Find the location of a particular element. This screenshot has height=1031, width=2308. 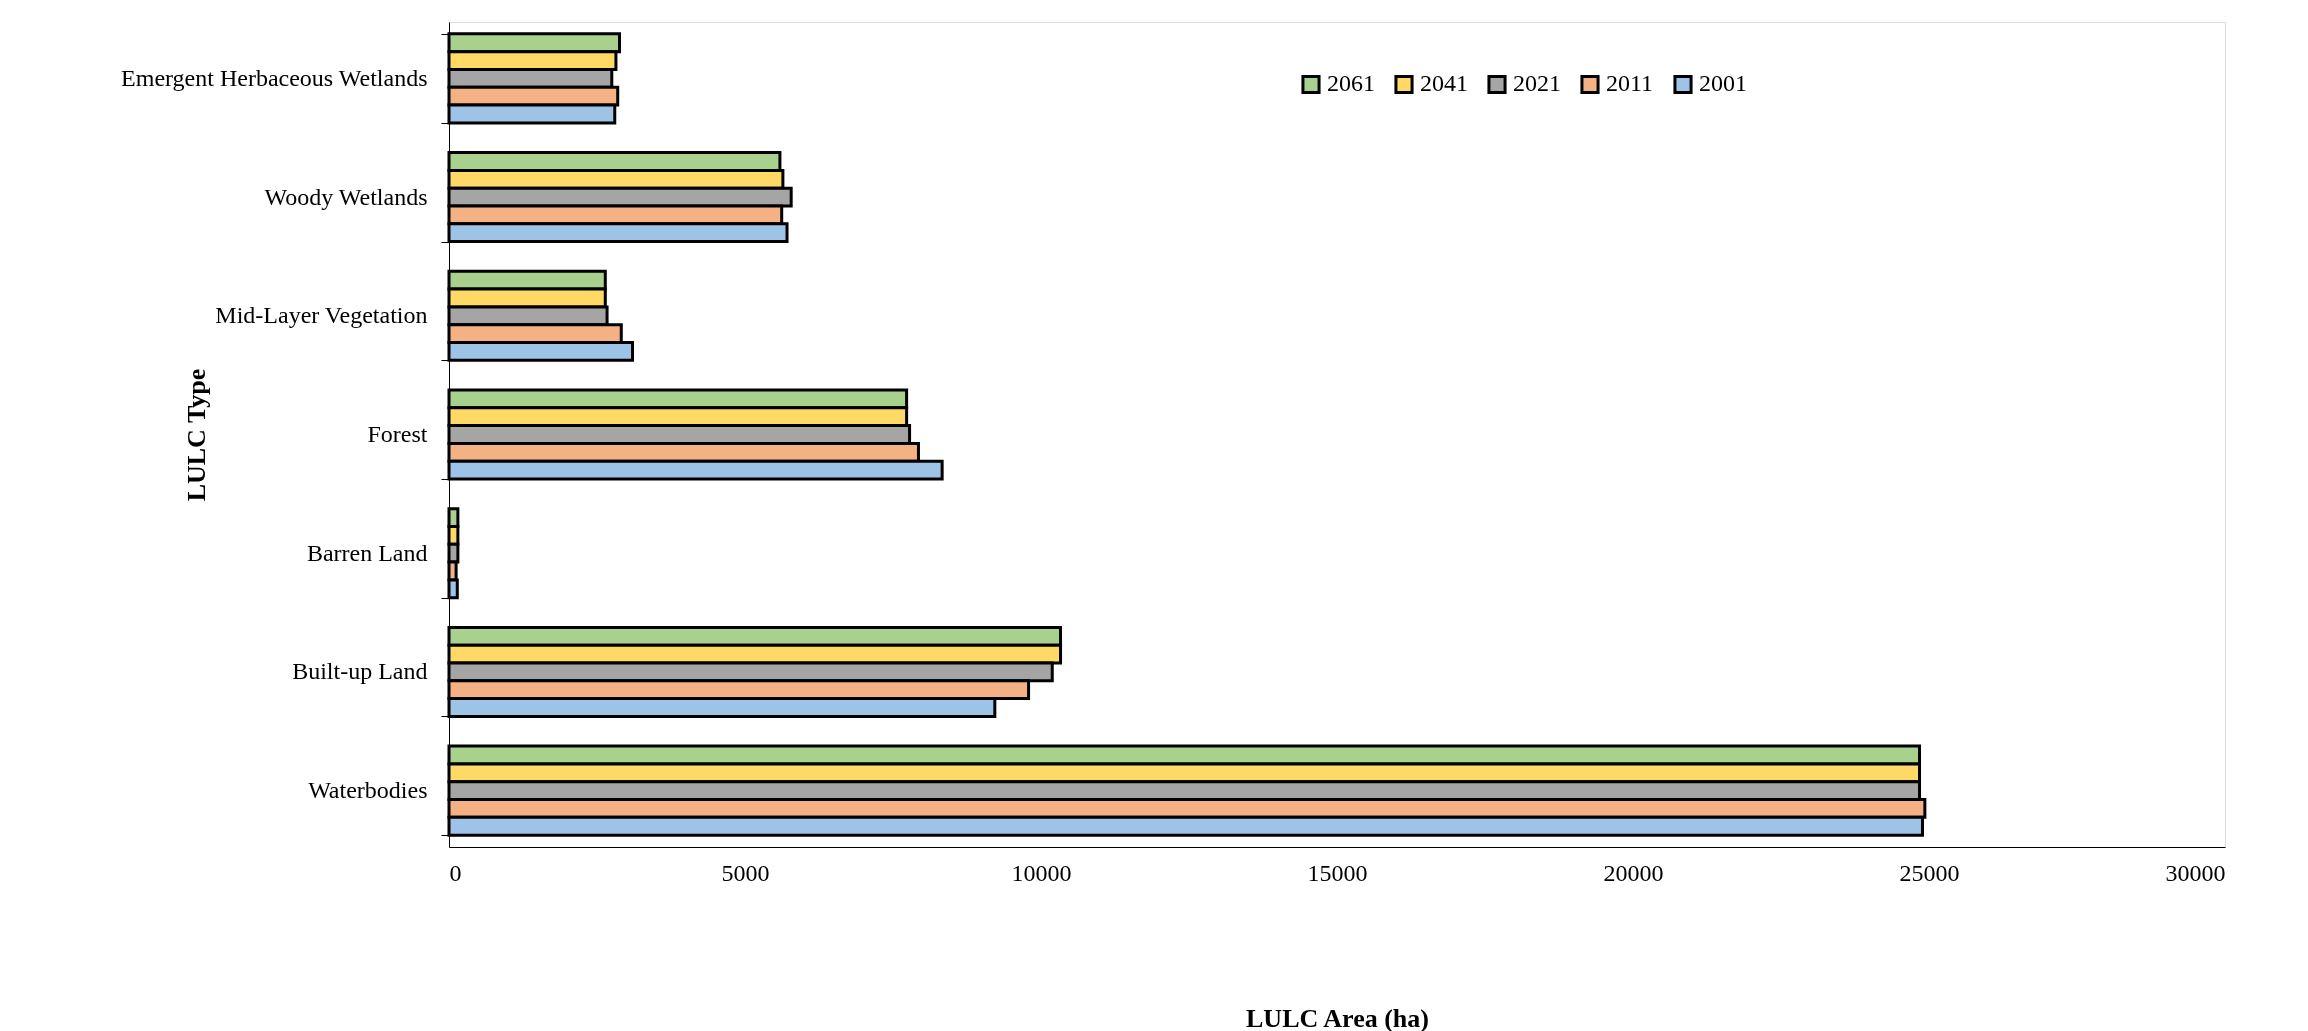

x-tick-label: 0 is located at coordinates (455, 872).